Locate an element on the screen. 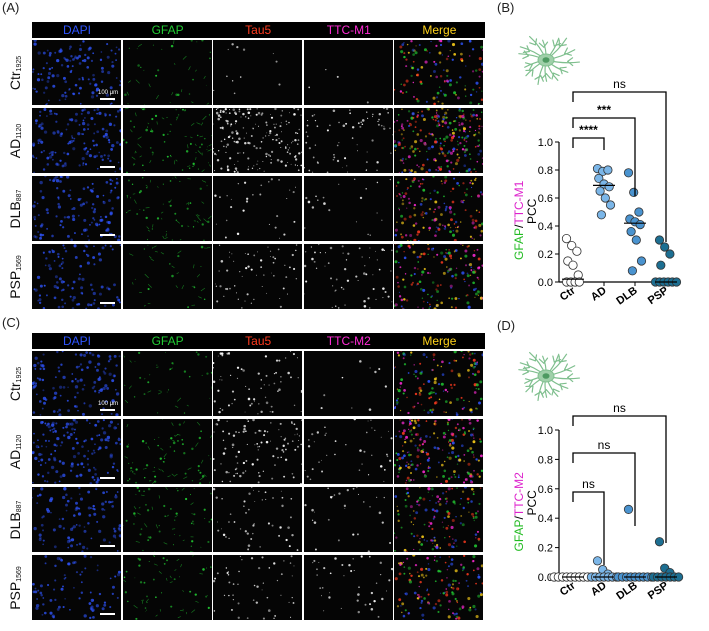 The height and width of the screenshot is (631, 709). micrograph-dlb-ttc-m1 is located at coordinates (348, 208).